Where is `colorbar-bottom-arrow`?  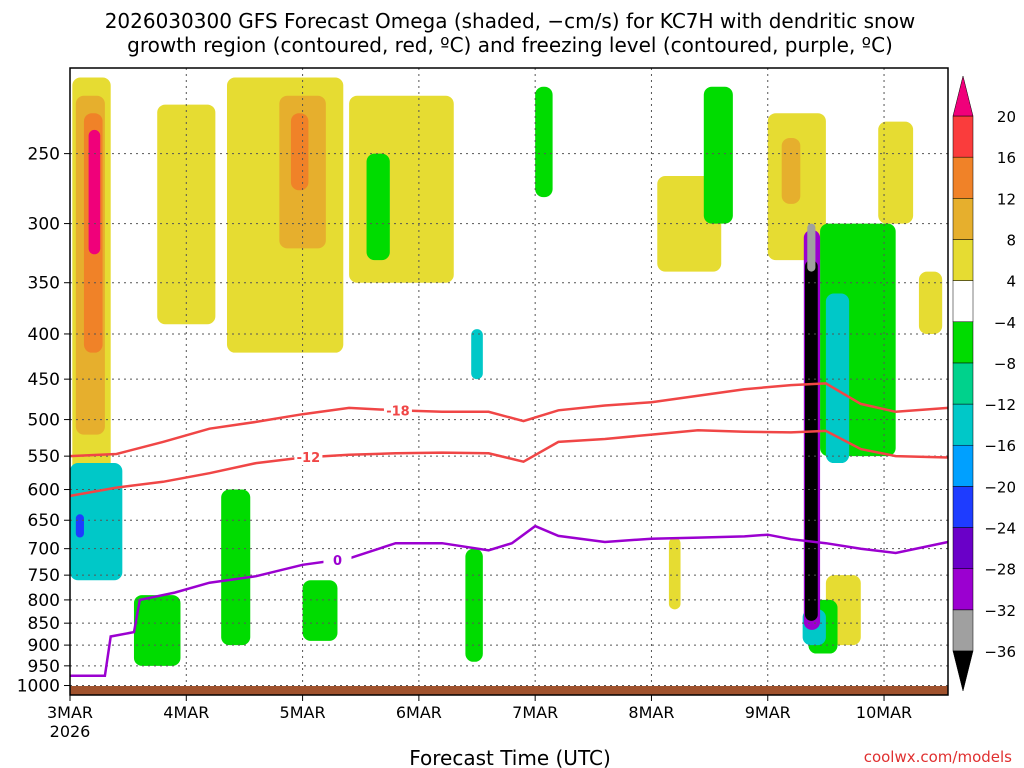
colorbar-bottom-arrow is located at coordinates (963, 671).